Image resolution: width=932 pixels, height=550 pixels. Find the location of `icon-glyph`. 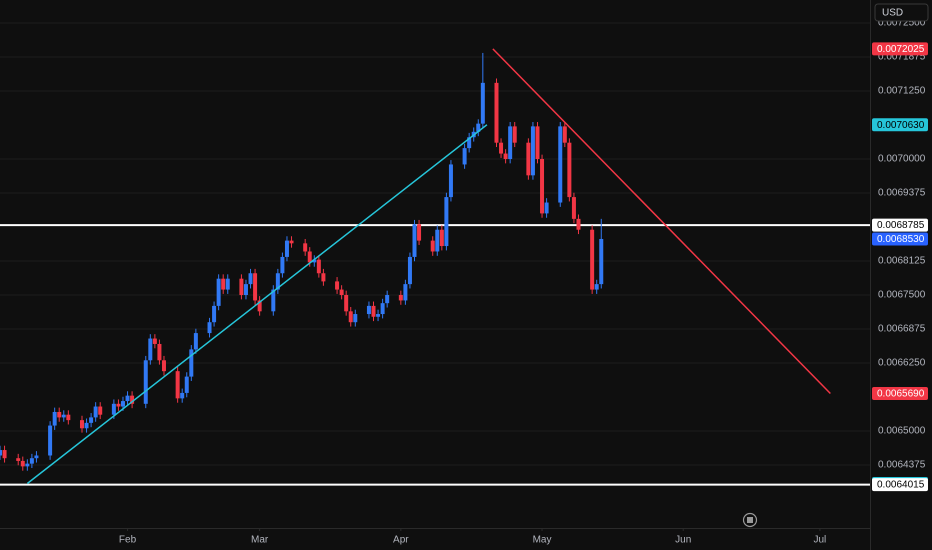

icon-glyph is located at coordinates (750, 520).